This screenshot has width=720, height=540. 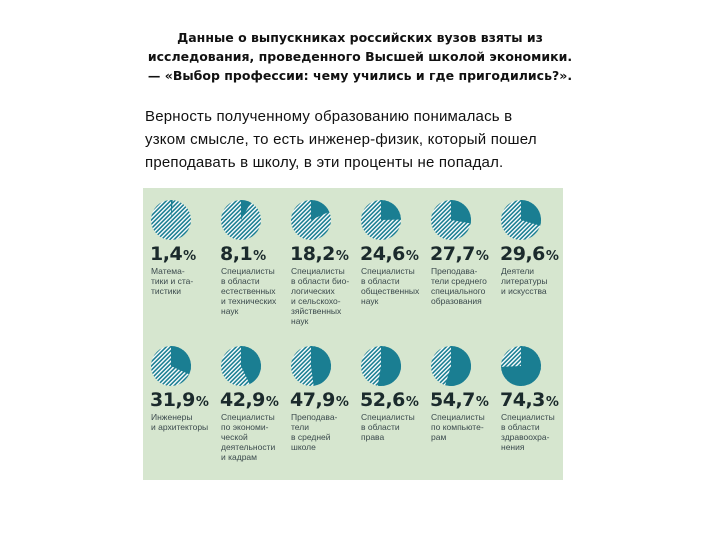 What do you see at coordinates (373, 437) in the screenshot?
I see `pie-category-label-line: права` at bounding box center [373, 437].